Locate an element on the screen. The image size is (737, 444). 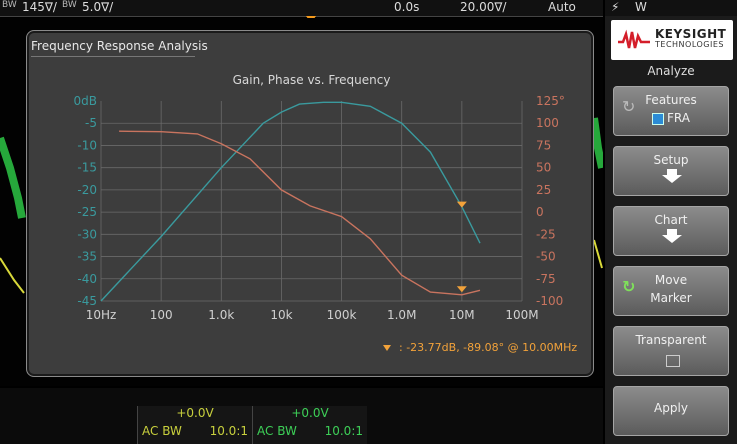
trigger-source: W is located at coordinates (641, 7).